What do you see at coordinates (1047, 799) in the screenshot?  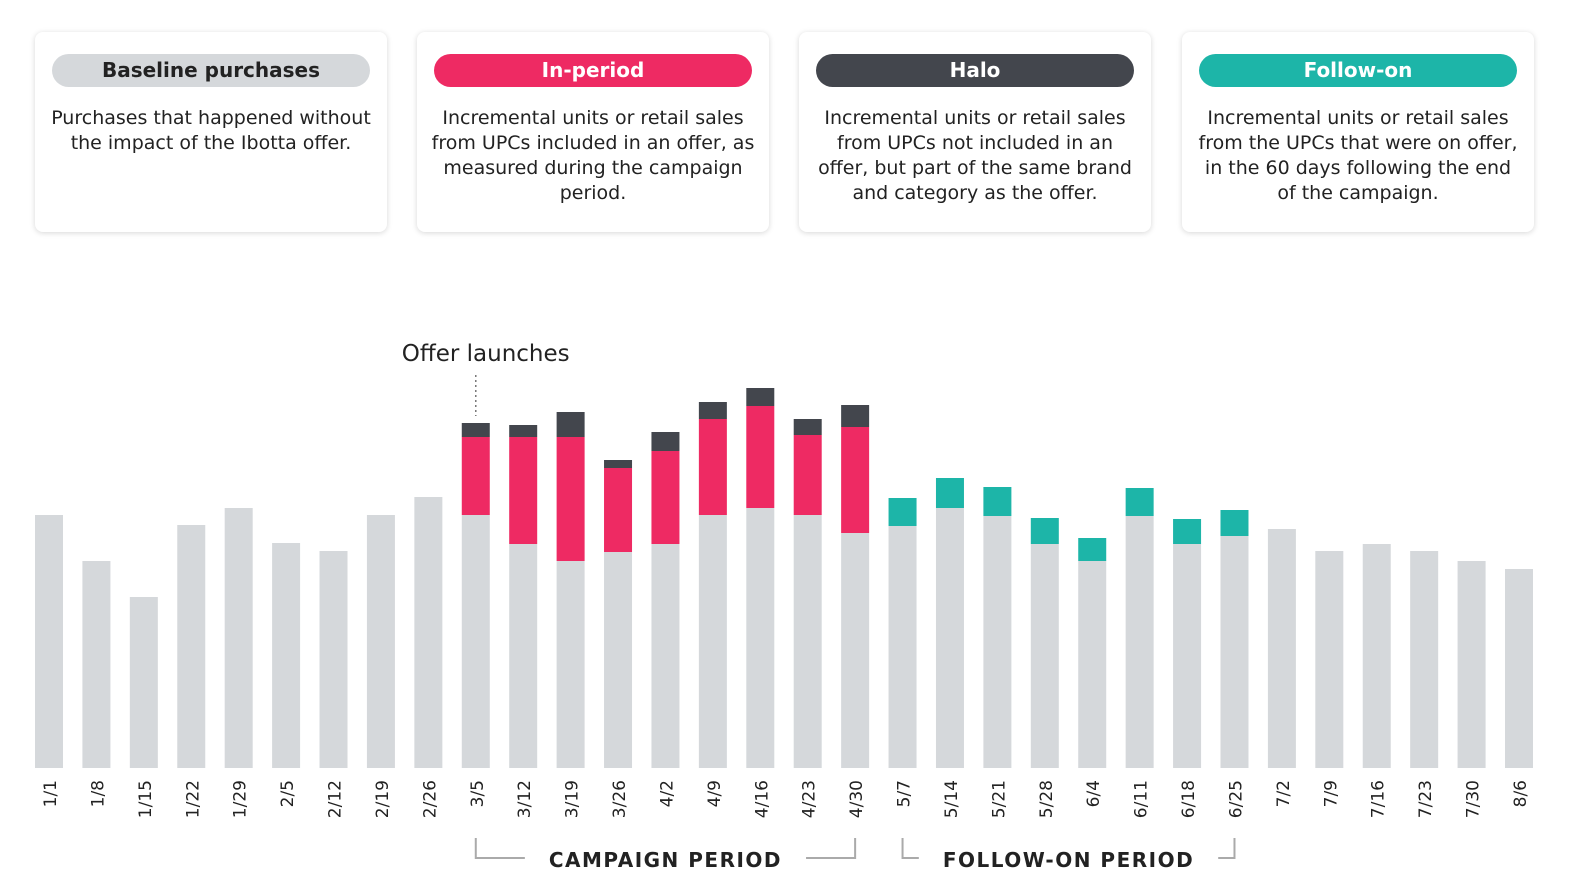 I see `x-tick-label: 5/28` at bounding box center [1047, 799].